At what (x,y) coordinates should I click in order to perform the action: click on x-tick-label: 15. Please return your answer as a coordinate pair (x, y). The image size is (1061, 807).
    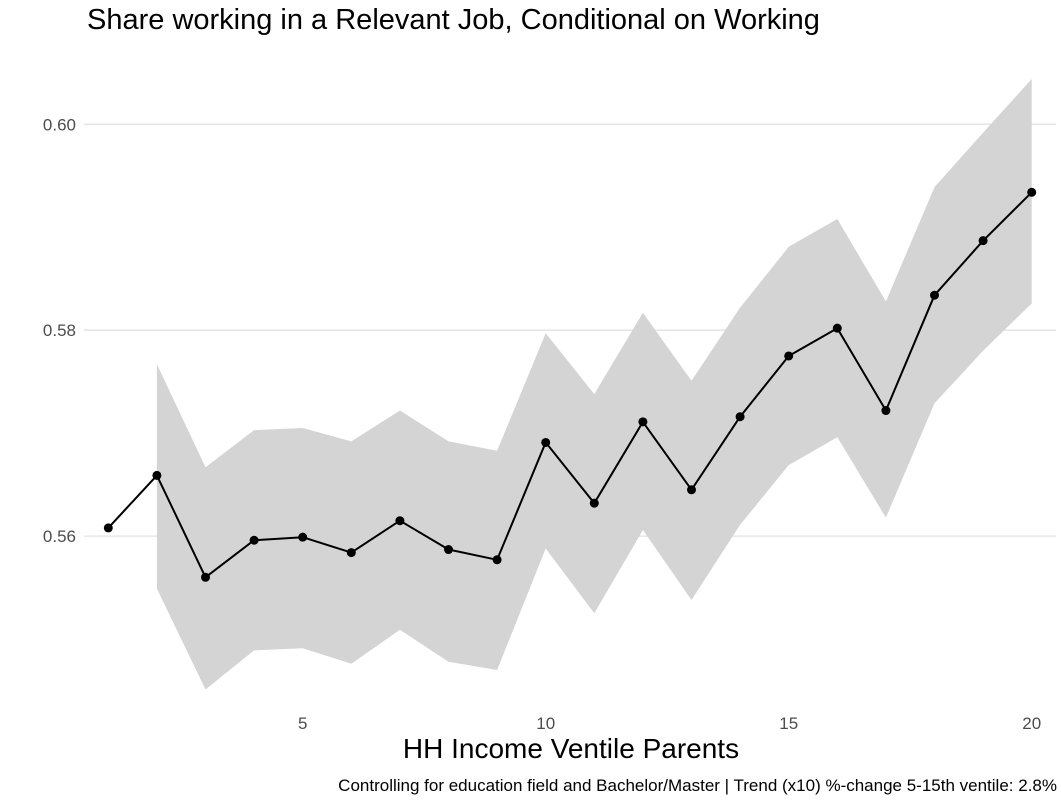
    Looking at the image, I should click on (788, 723).